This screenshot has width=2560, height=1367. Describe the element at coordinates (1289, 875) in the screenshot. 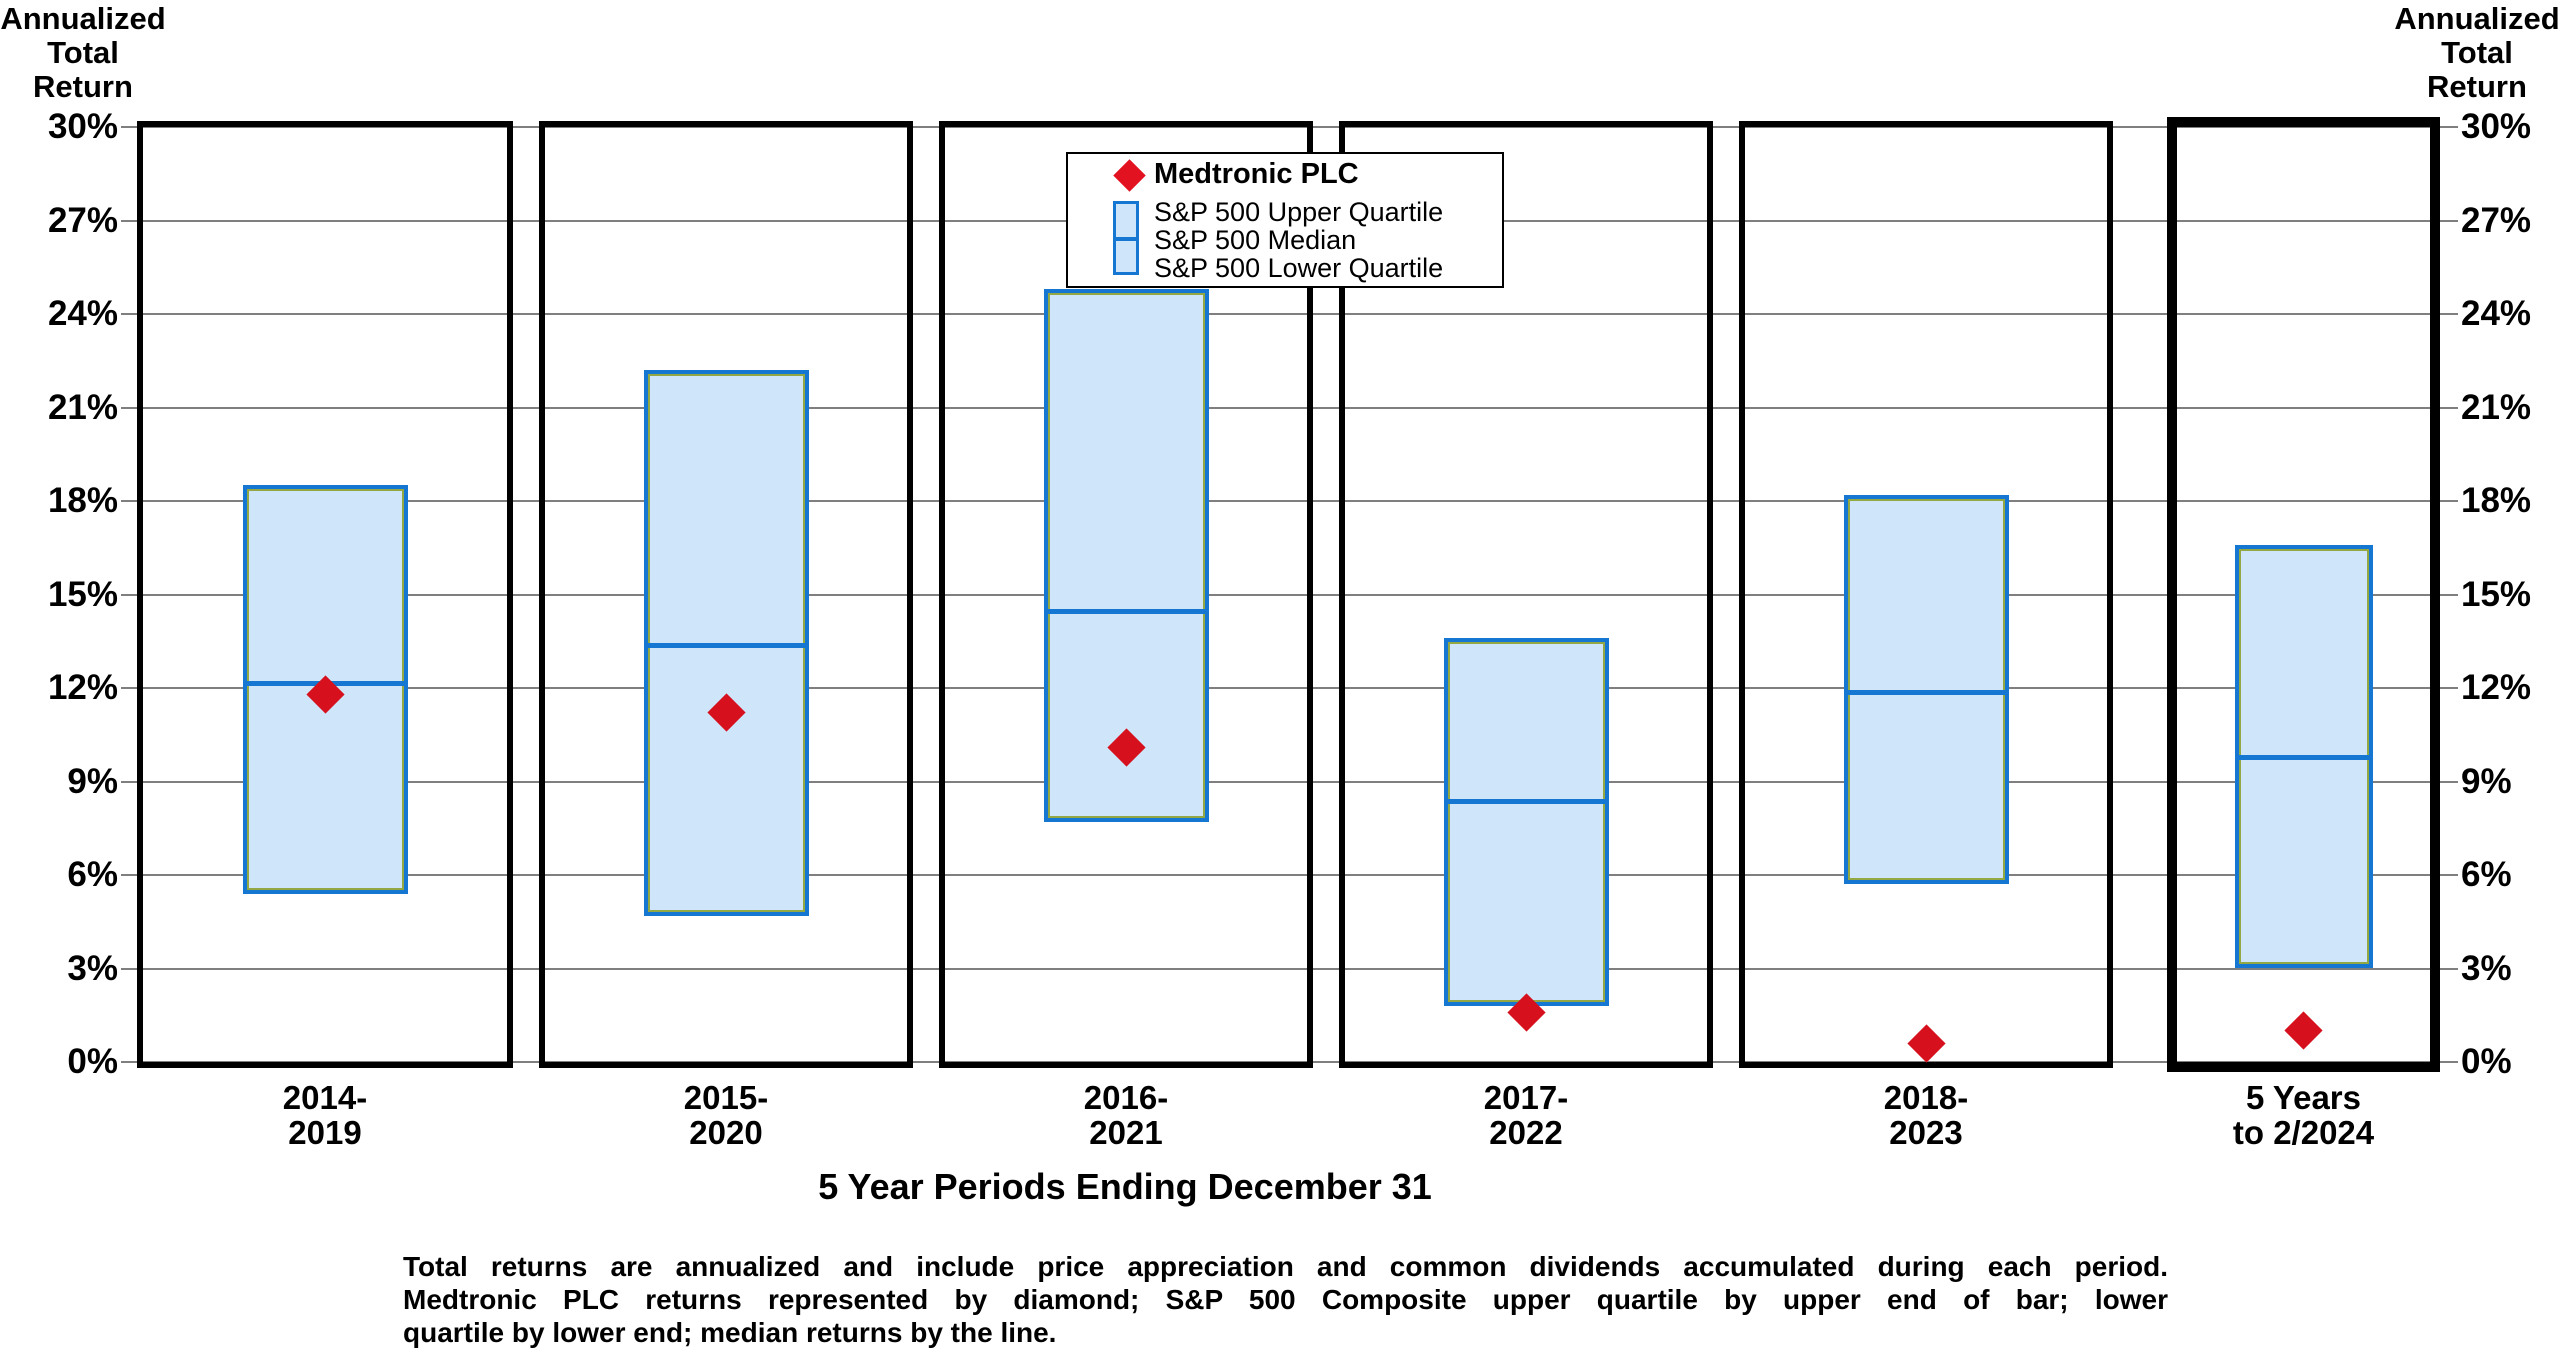

I see `gridline-6pct` at that location.